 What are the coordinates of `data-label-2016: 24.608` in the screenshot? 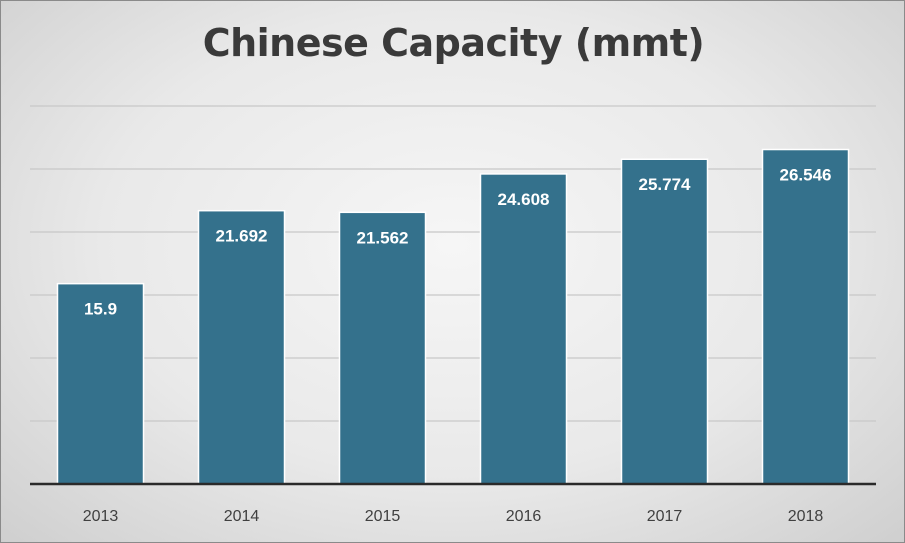 It's located at (524, 199).